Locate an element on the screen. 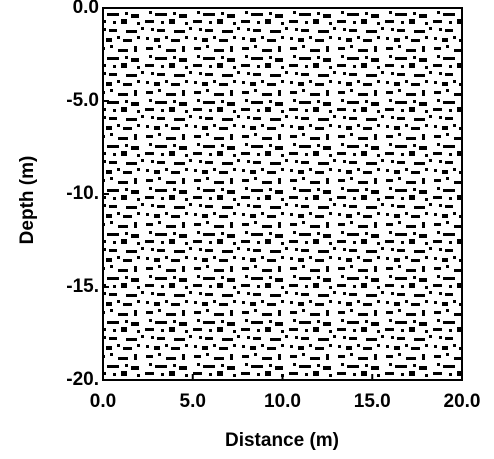 This screenshot has width=494, height=459. y-tick-label: -20. is located at coordinates (82, 379).